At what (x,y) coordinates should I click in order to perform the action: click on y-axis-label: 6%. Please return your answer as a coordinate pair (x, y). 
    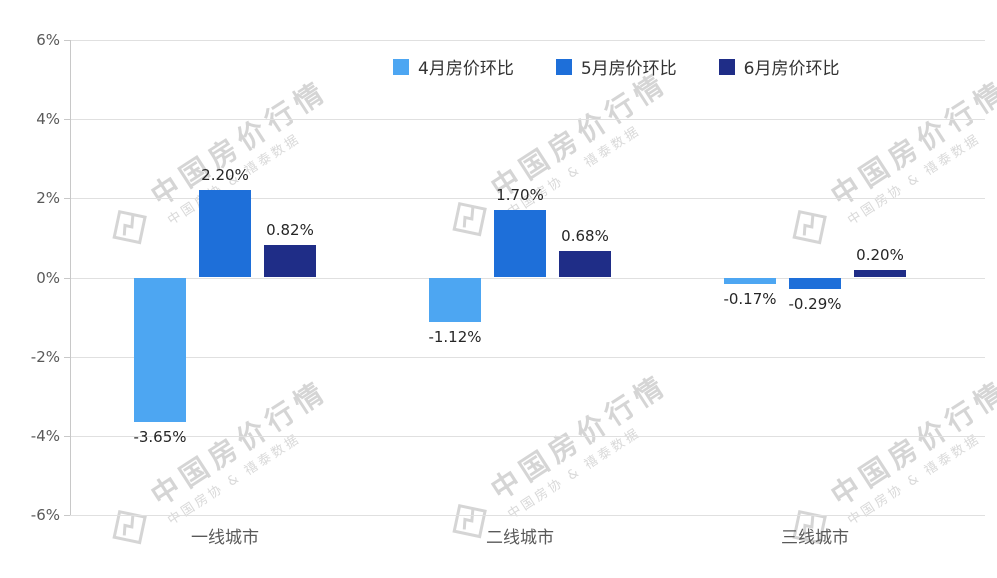
    Looking at the image, I should click on (48, 40).